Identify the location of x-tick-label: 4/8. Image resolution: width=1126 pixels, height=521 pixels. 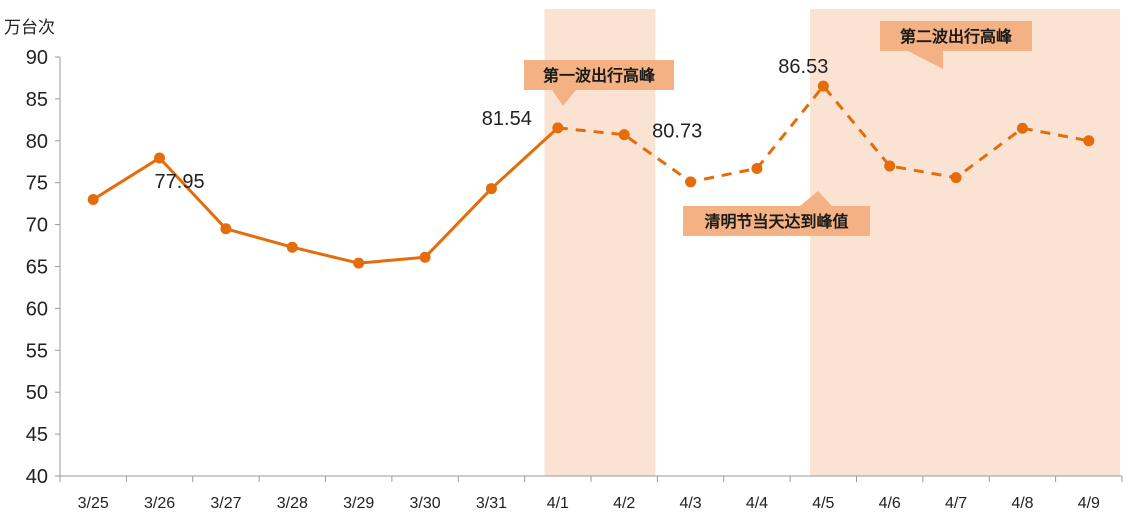
(1022, 503).